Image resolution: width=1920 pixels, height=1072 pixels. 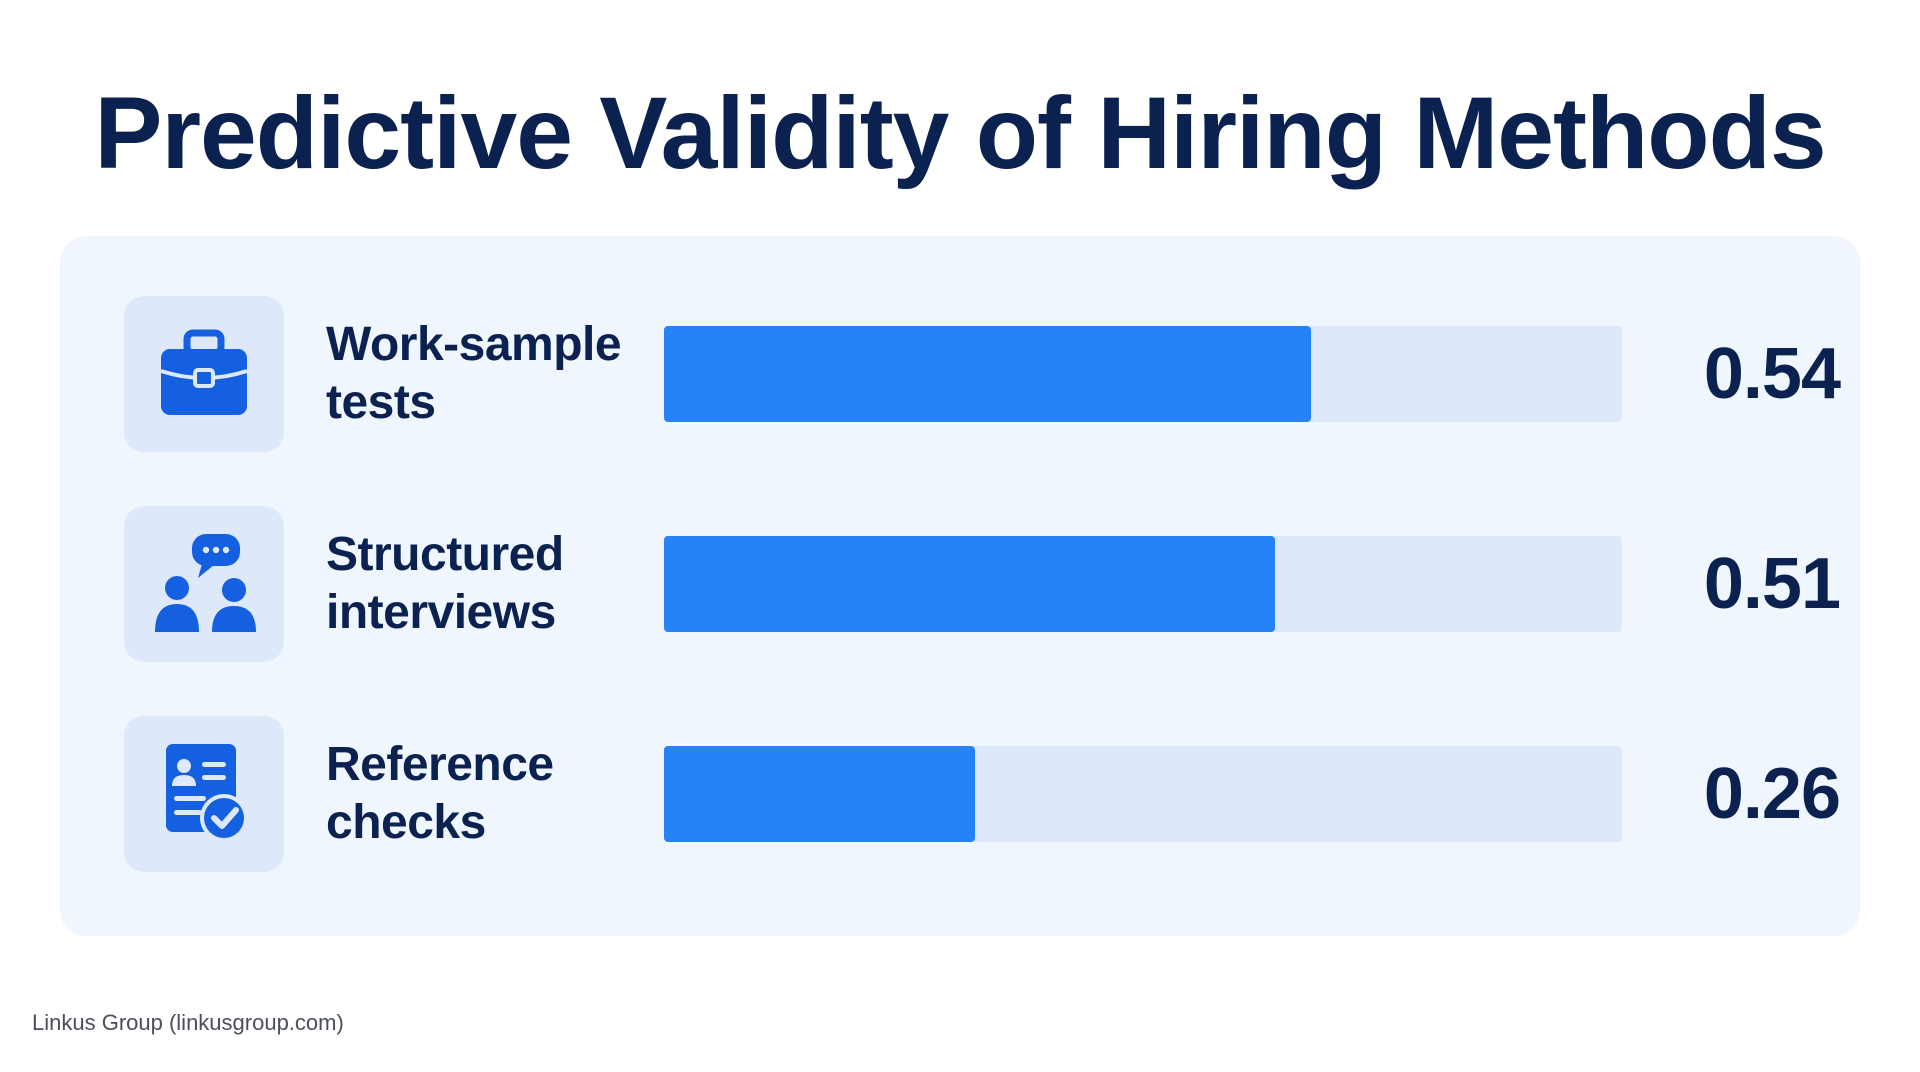 I want to click on bar-label-line1: Reference, so click(x=440, y=764).